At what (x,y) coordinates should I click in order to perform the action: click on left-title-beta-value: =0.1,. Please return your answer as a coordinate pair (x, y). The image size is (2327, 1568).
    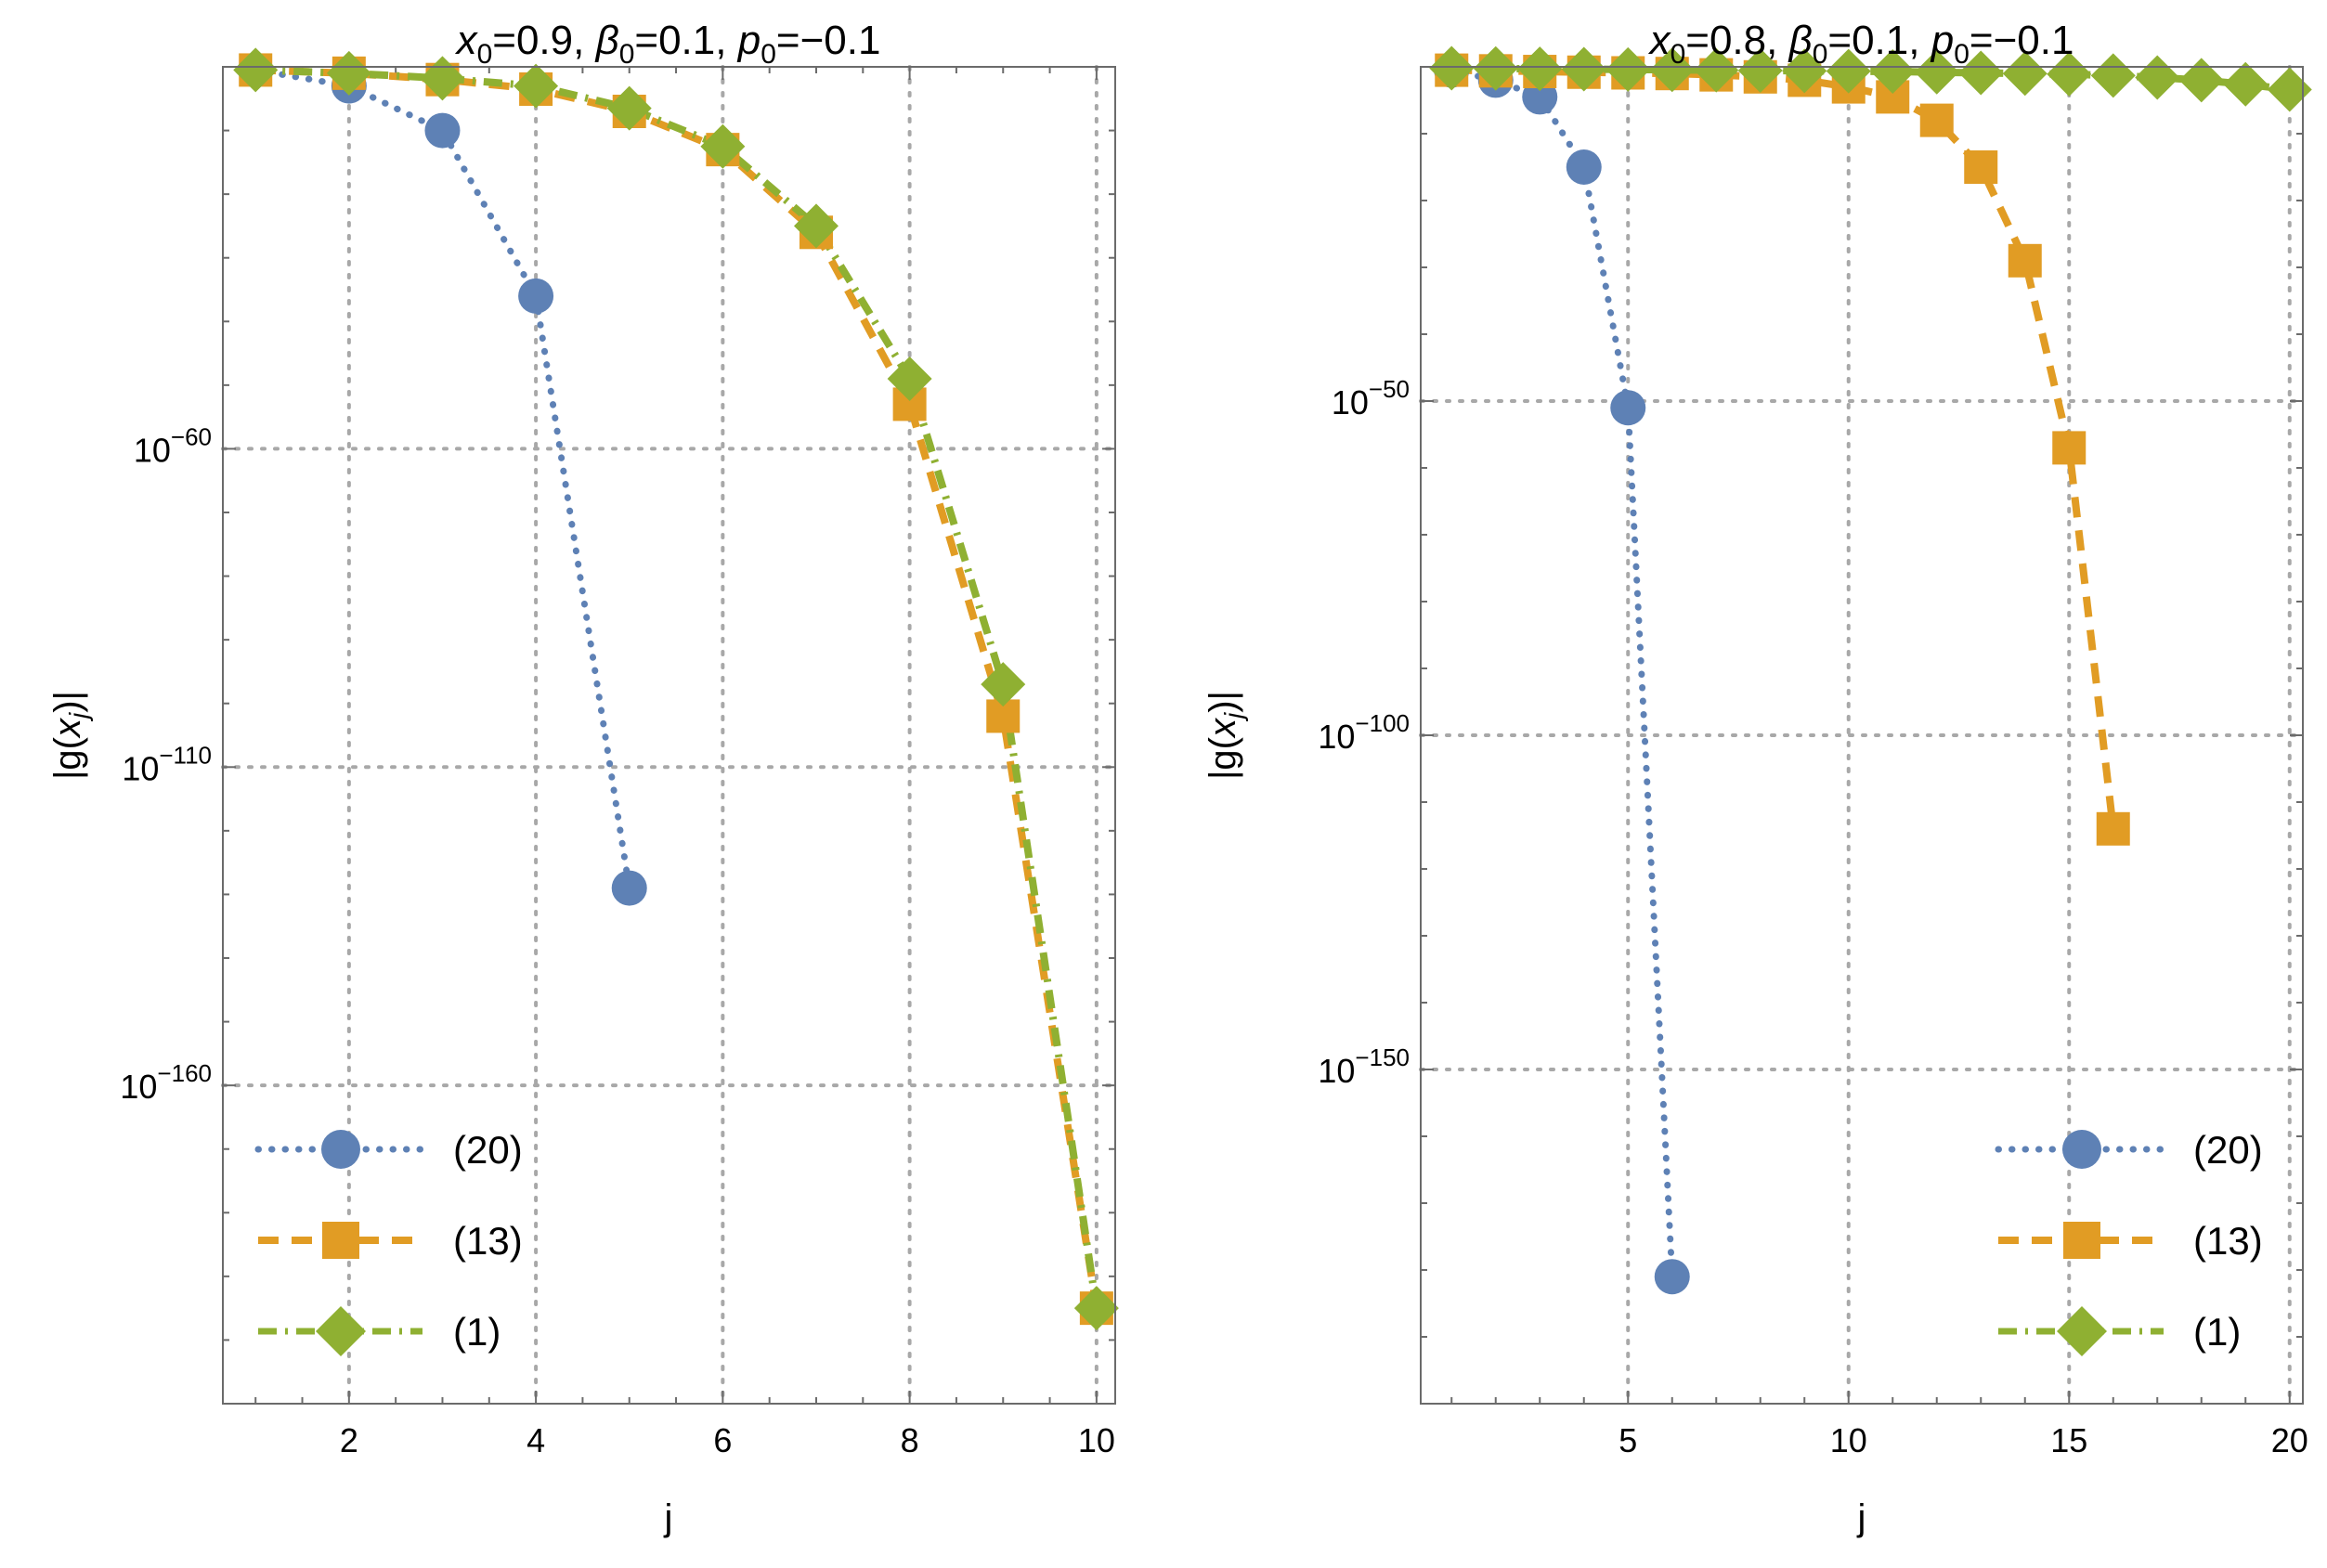
    Looking at the image, I should click on (685, 40).